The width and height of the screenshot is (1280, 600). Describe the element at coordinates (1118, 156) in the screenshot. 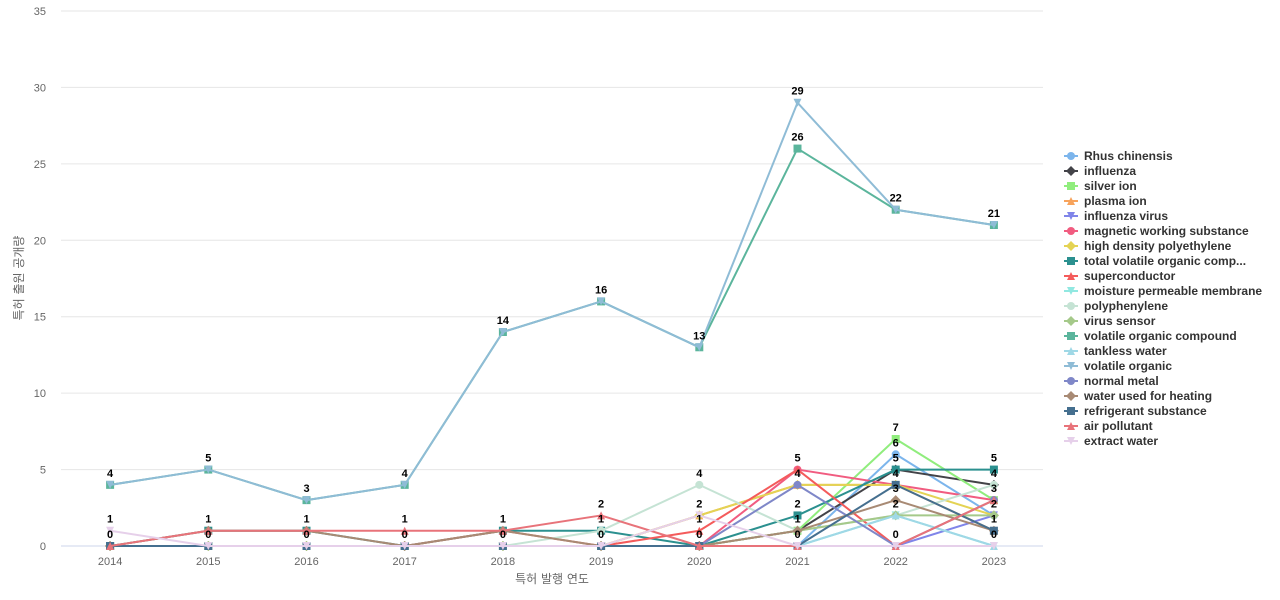

I see `legend-item: Rhus chinensis` at that location.